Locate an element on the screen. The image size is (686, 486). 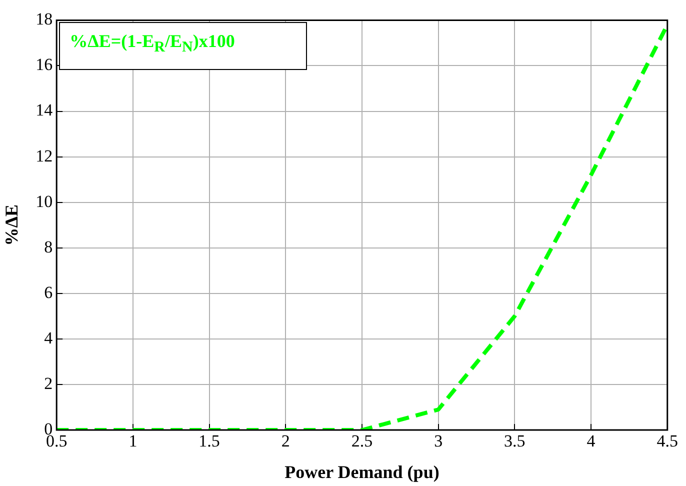
y-tick-label: 2 is located at coordinates (48, 383).